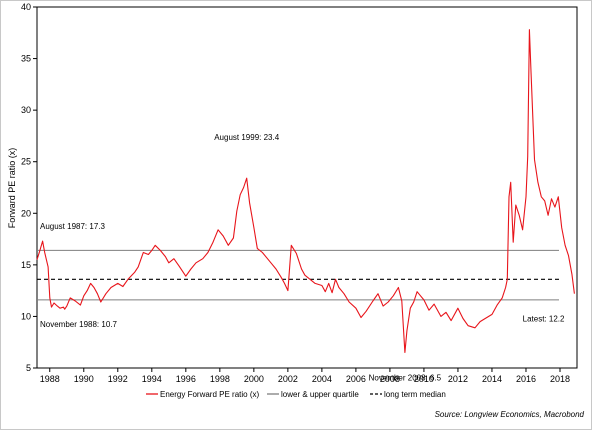  What do you see at coordinates (405, 378) in the screenshot?
I see `annotation-label: November 2008: 6.5` at bounding box center [405, 378].